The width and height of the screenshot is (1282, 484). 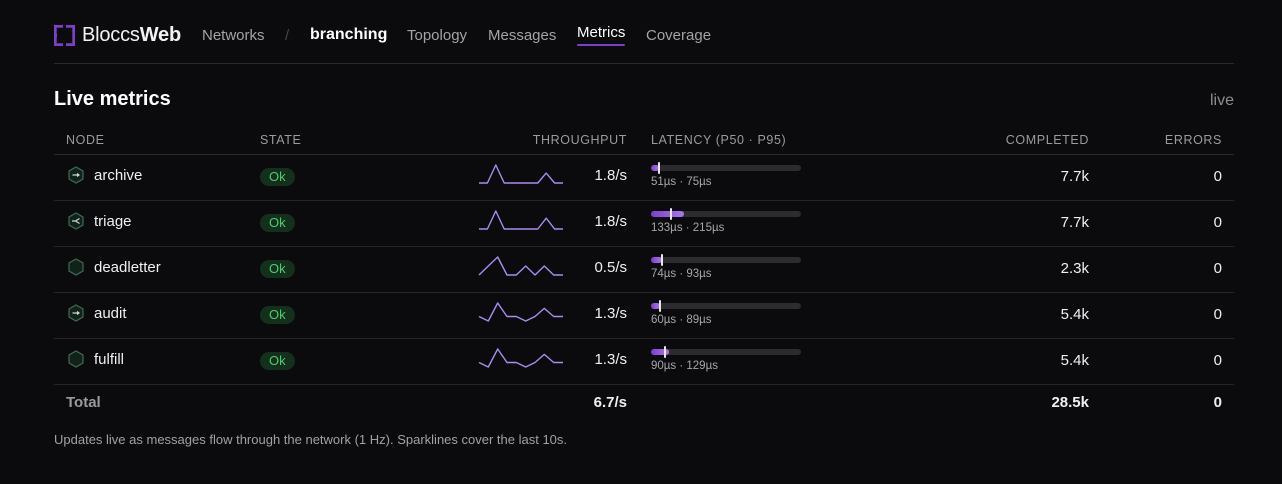 What do you see at coordinates (688, 228) in the screenshot?
I see `latency-text: 133µs · 215µs` at bounding box center [688, 228].